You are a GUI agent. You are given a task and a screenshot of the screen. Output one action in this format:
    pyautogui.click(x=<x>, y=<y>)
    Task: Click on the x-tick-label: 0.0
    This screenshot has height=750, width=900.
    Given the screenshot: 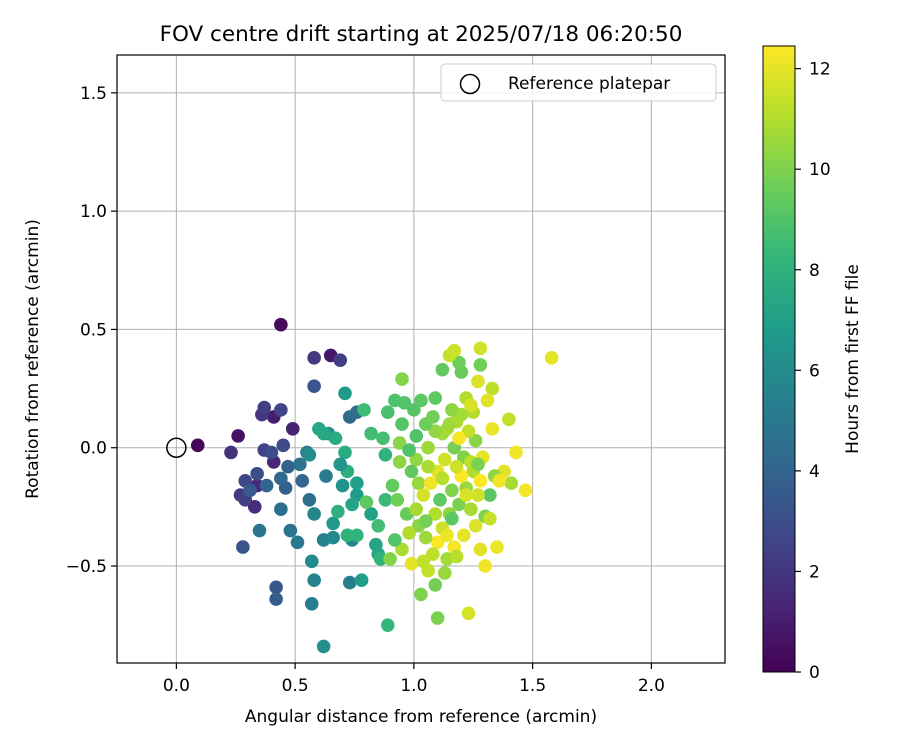 What is the action you would take?
    pyautogui.click(x=176, y=686)
    